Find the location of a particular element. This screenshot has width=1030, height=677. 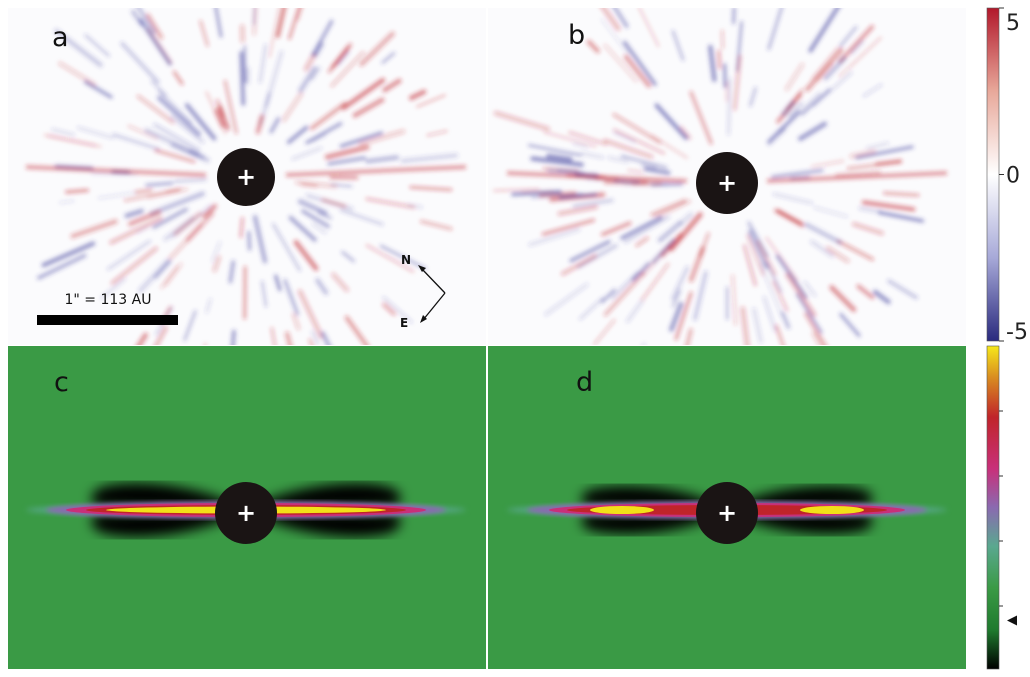

compass-east: E is located at coordinates (404, 323).